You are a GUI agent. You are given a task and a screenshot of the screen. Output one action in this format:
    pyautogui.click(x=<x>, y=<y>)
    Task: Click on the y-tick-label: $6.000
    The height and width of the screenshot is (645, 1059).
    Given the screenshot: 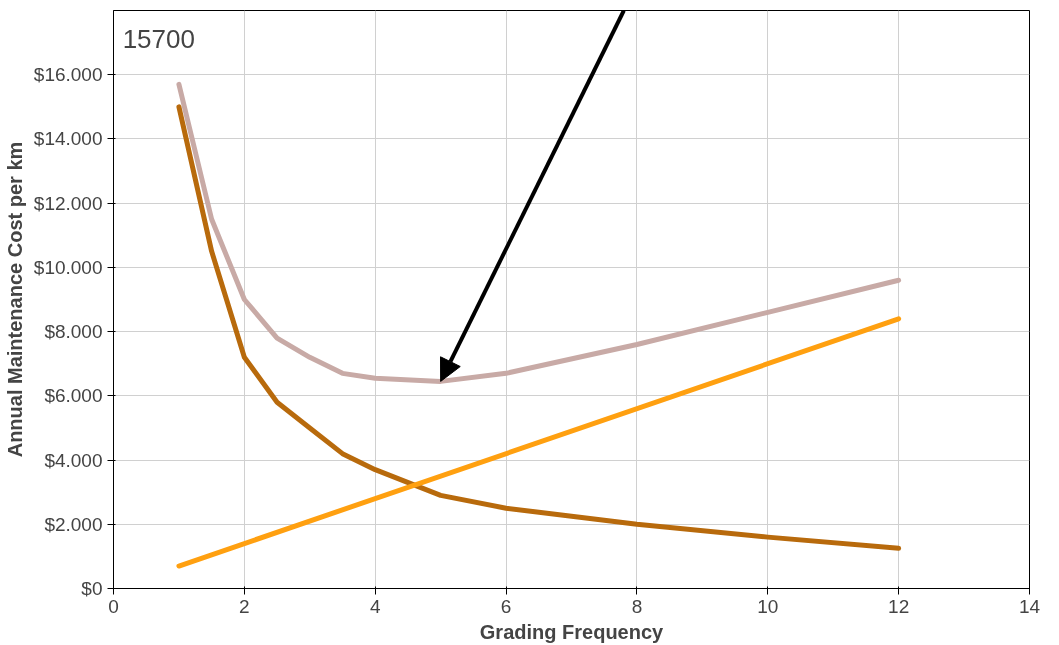 What is the action you would take?
    pyautogui.click(x=73, y=396)
    